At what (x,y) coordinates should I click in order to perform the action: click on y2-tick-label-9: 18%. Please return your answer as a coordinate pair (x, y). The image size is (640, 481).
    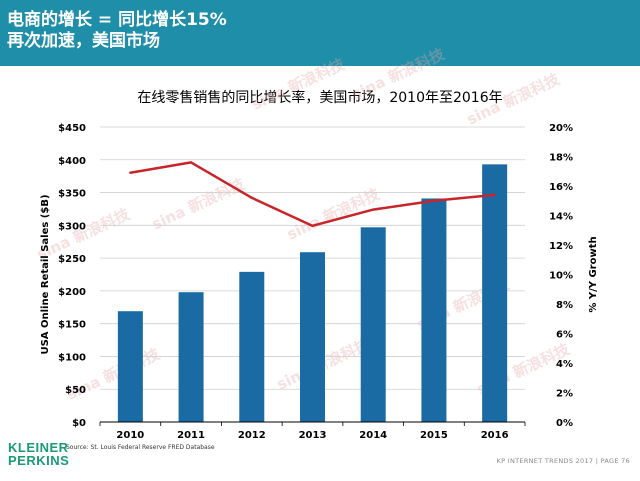
    Looking at the image, I should click on (561, 158).